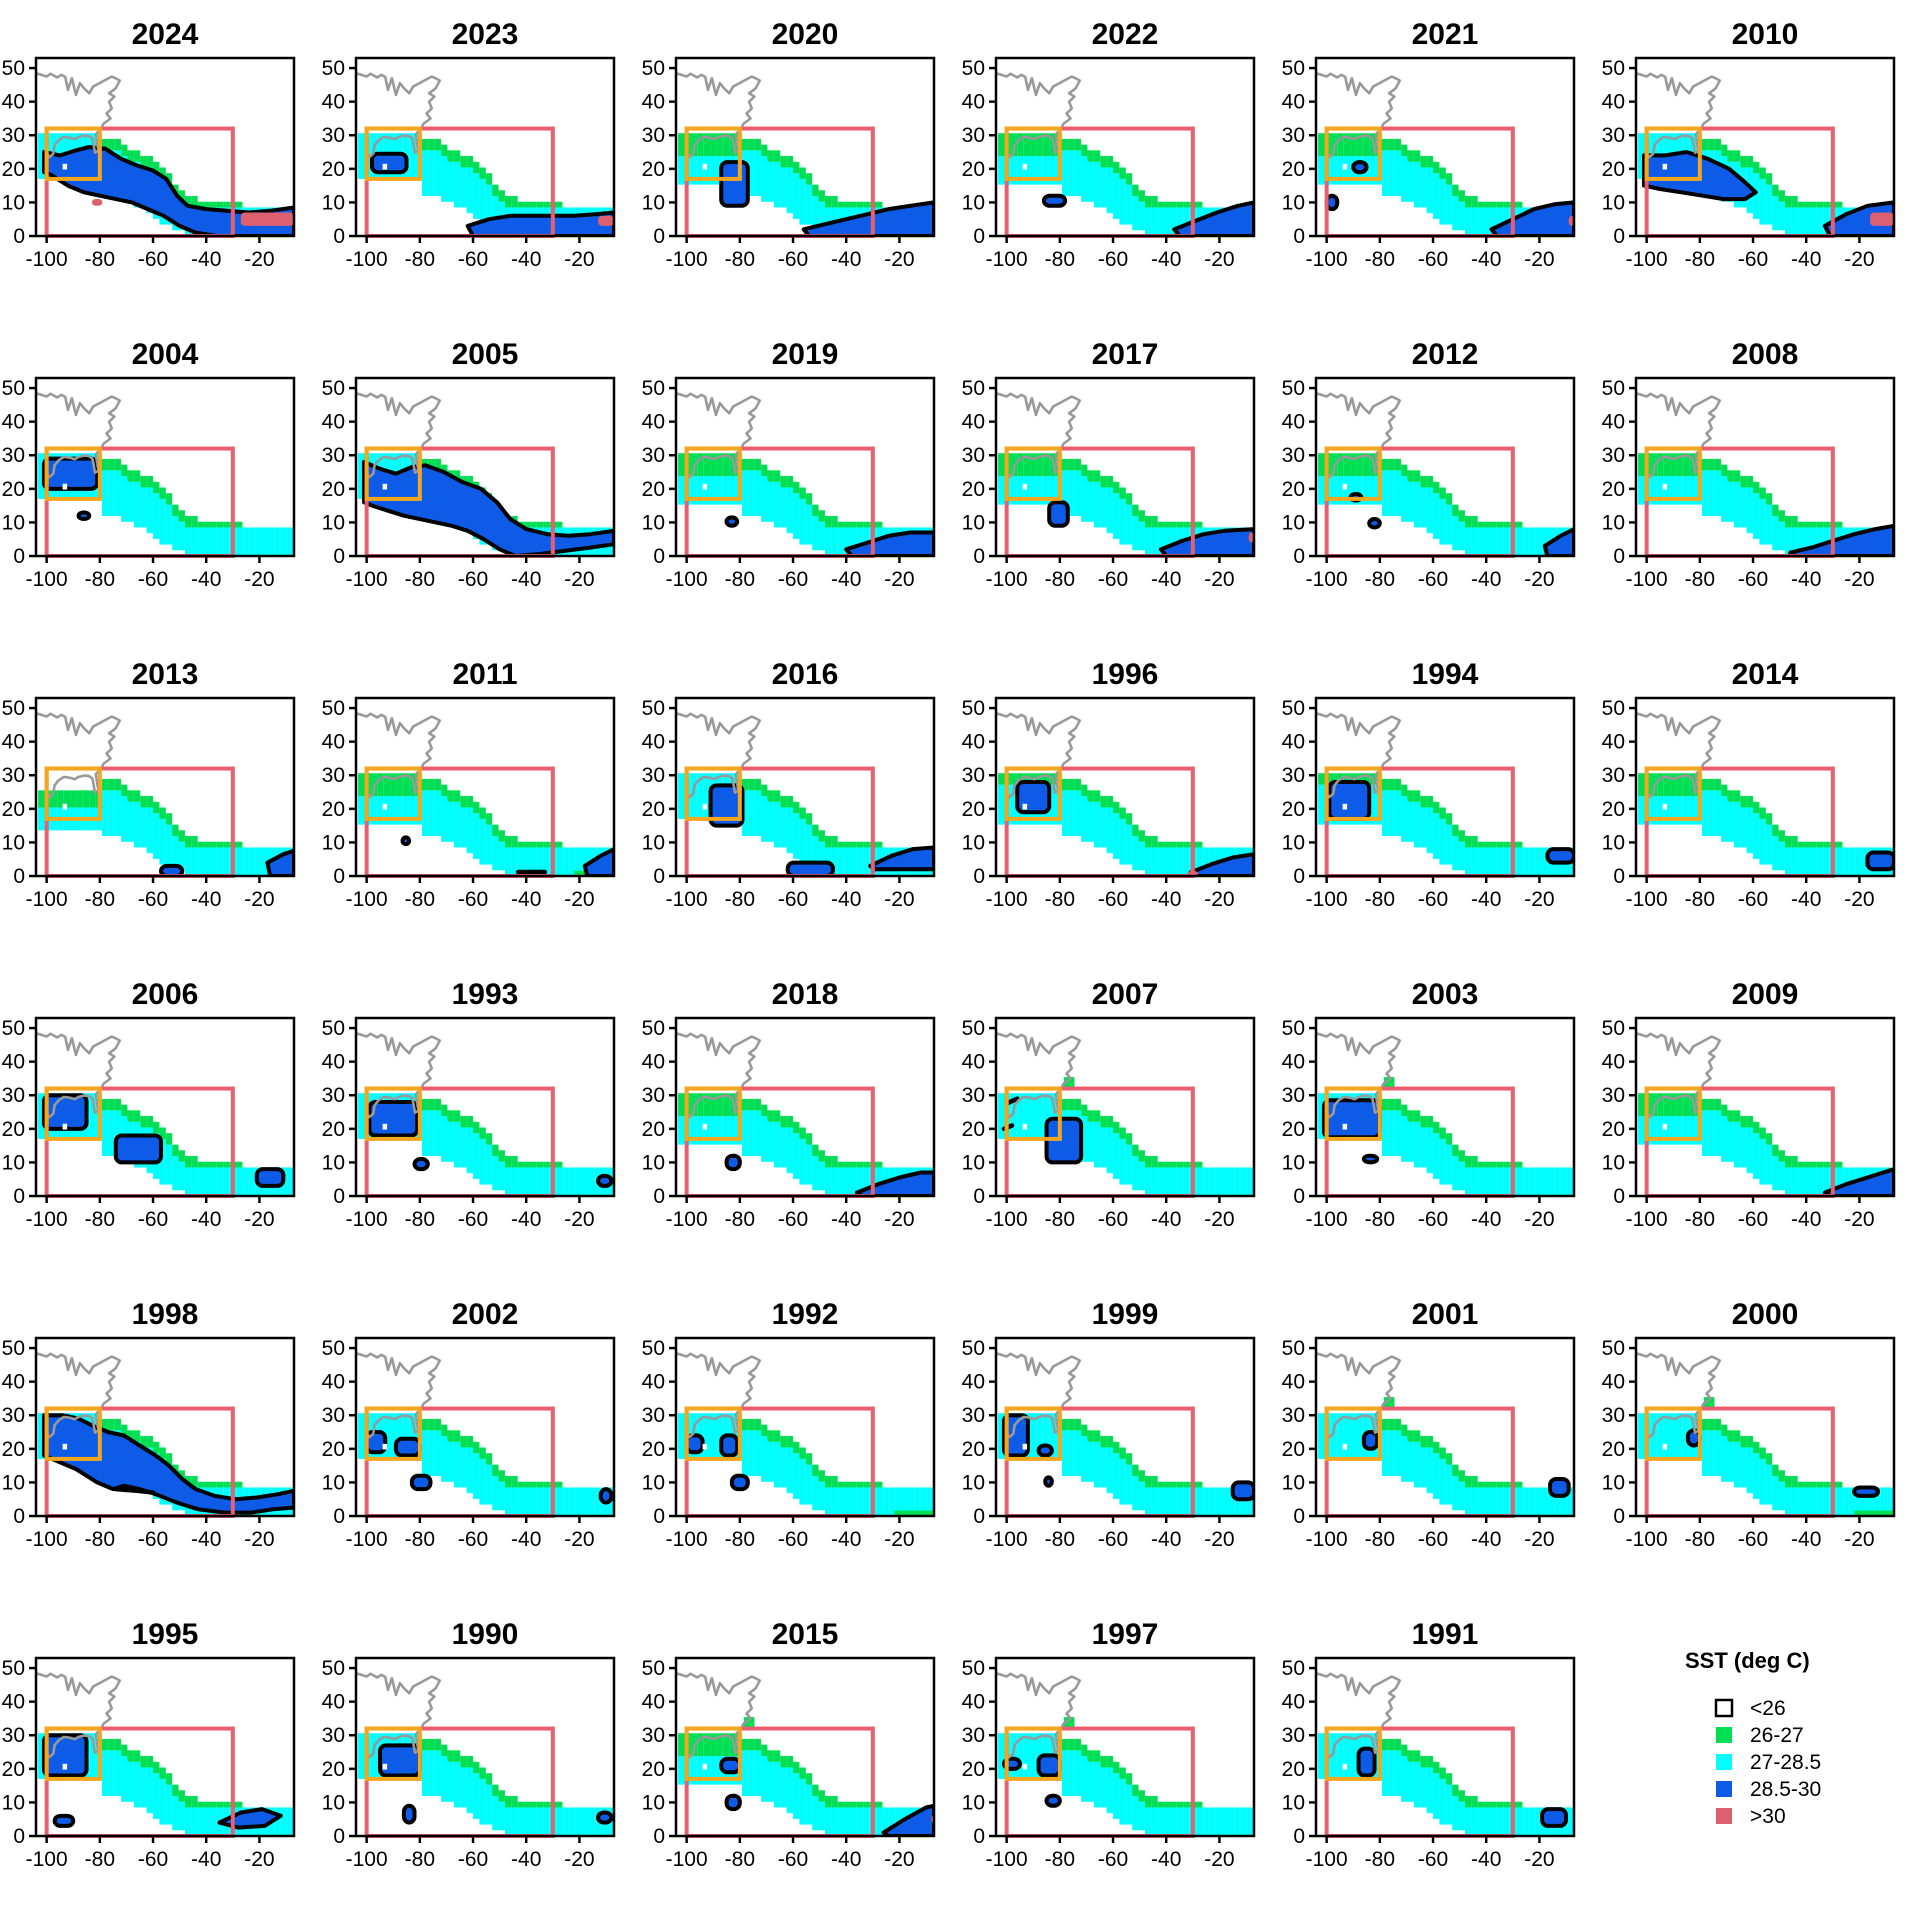 Image resolution: width=1920 pixels, height=1920 pixels. I want to click on sst-cell-lt26, so click(1025, 1126).